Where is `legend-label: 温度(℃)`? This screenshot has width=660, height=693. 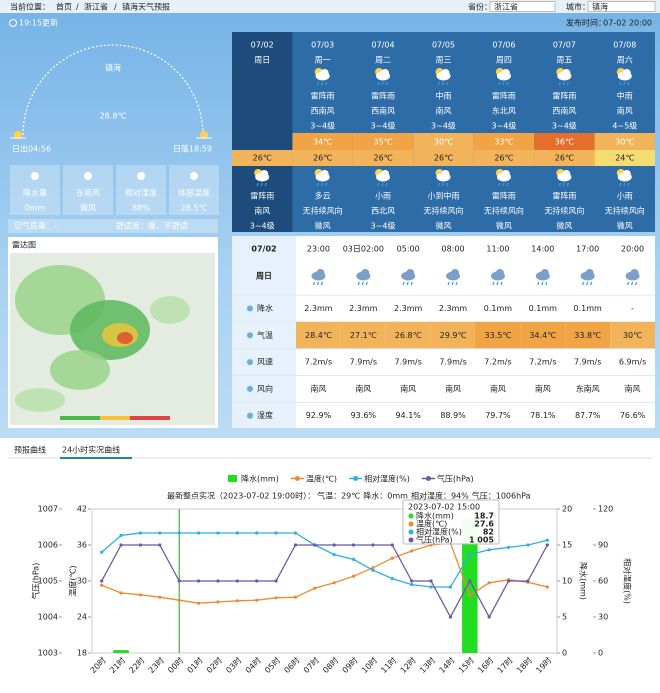 legend-label: 温度(℃) is located at coordinates (321, 479).